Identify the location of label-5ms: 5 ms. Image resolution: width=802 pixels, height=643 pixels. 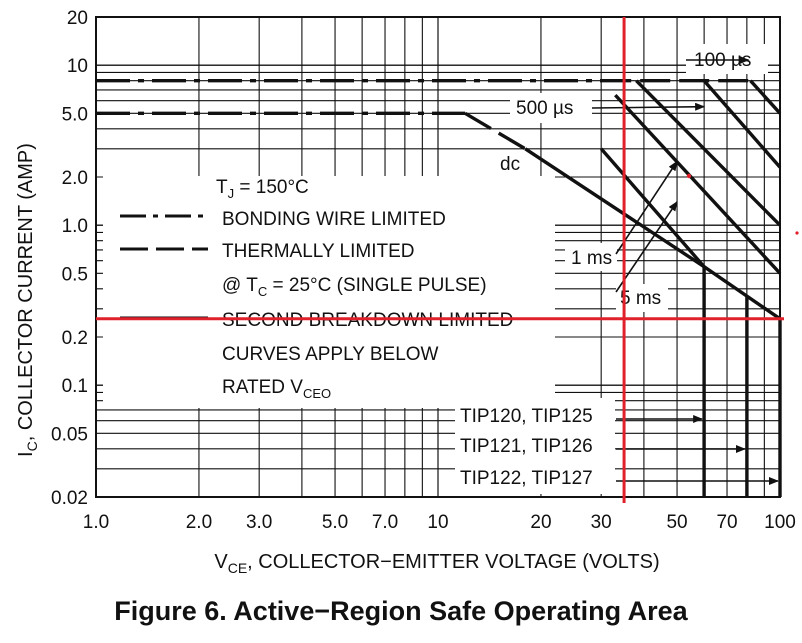
(640, 298).